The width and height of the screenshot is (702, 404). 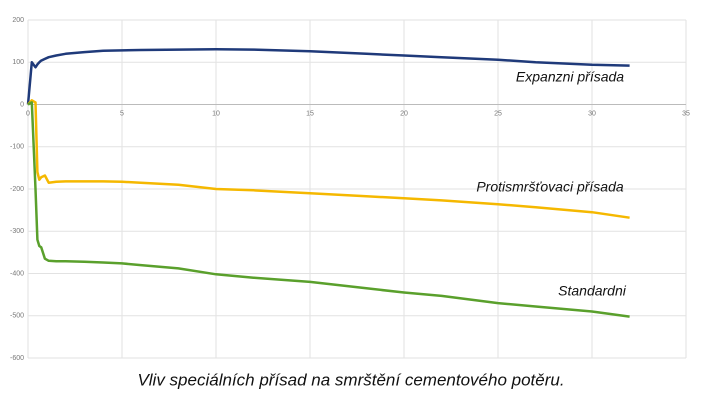 I want to click on y-tick-label: -400, so click(x=17, y=273).